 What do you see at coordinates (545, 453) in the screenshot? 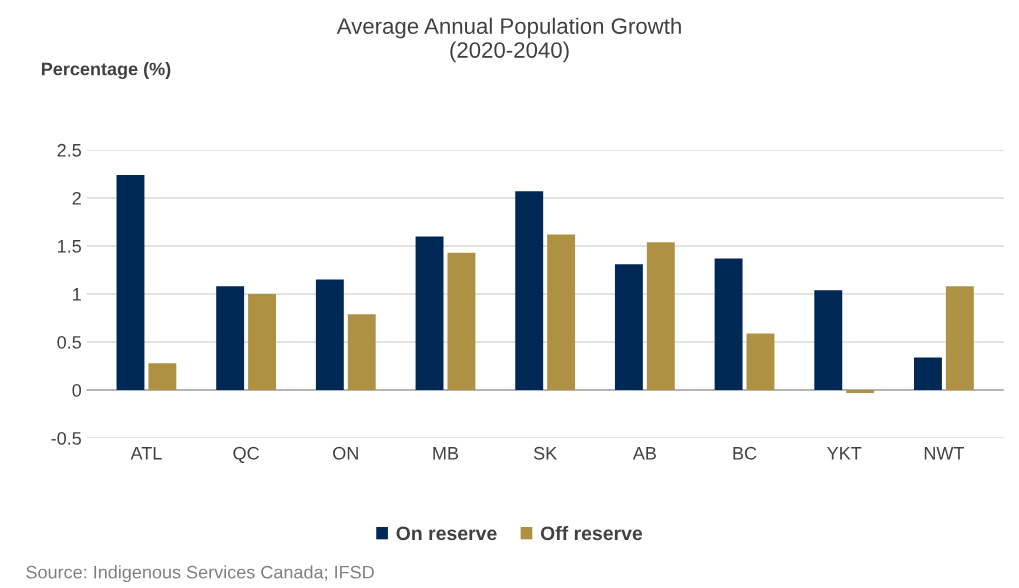
I see `x-tick-label: SK` at bounding box center [545, 453].